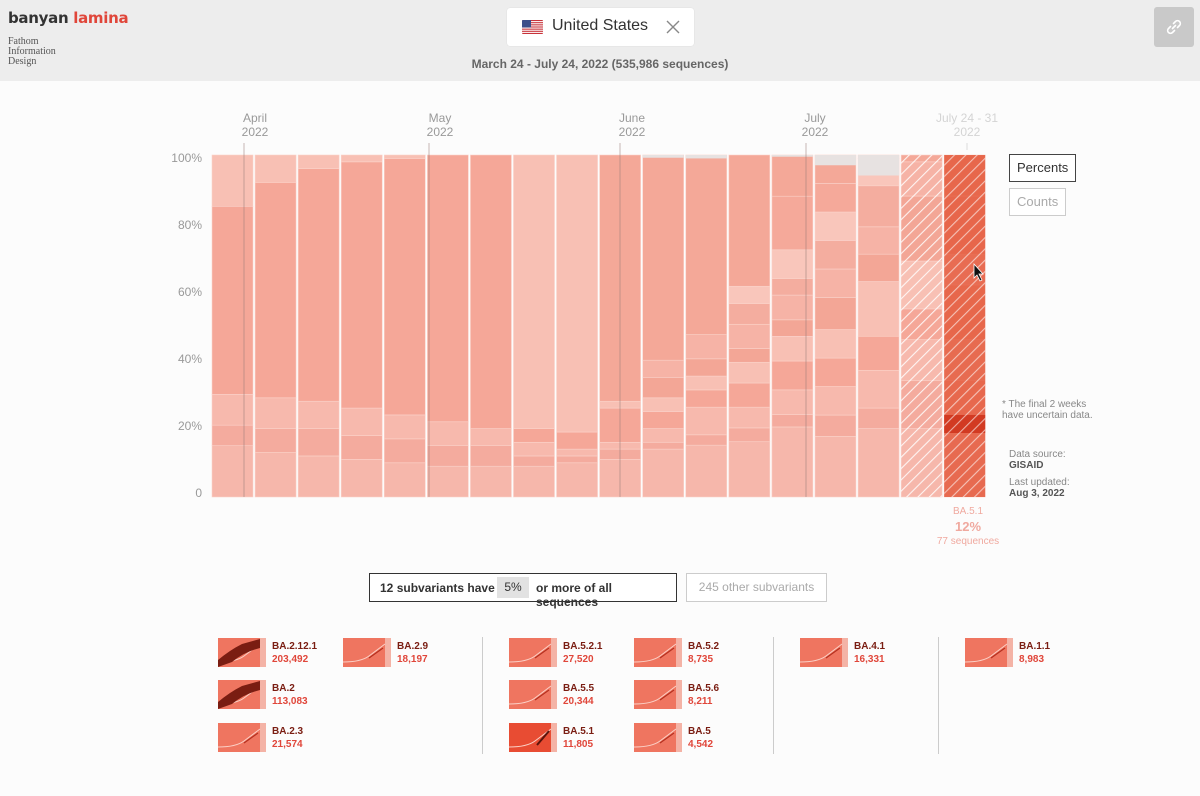 This screenshot has width=1200, height=796. I want to click on variant-item: BA.5.5 20,344, so click(574, 695).